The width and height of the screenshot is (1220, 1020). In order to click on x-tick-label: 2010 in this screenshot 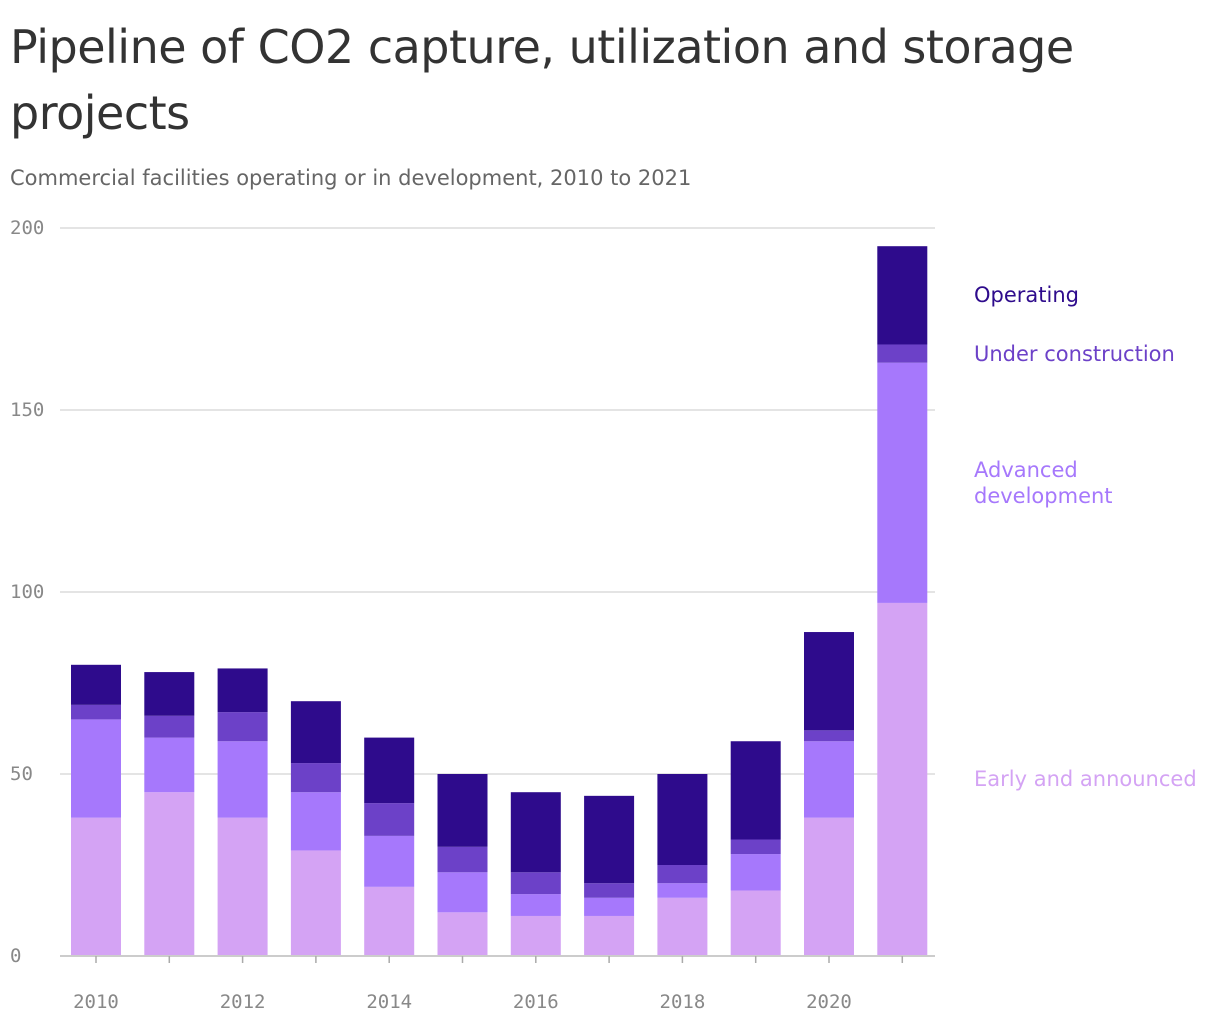, I will do `click(96, 1002)`.